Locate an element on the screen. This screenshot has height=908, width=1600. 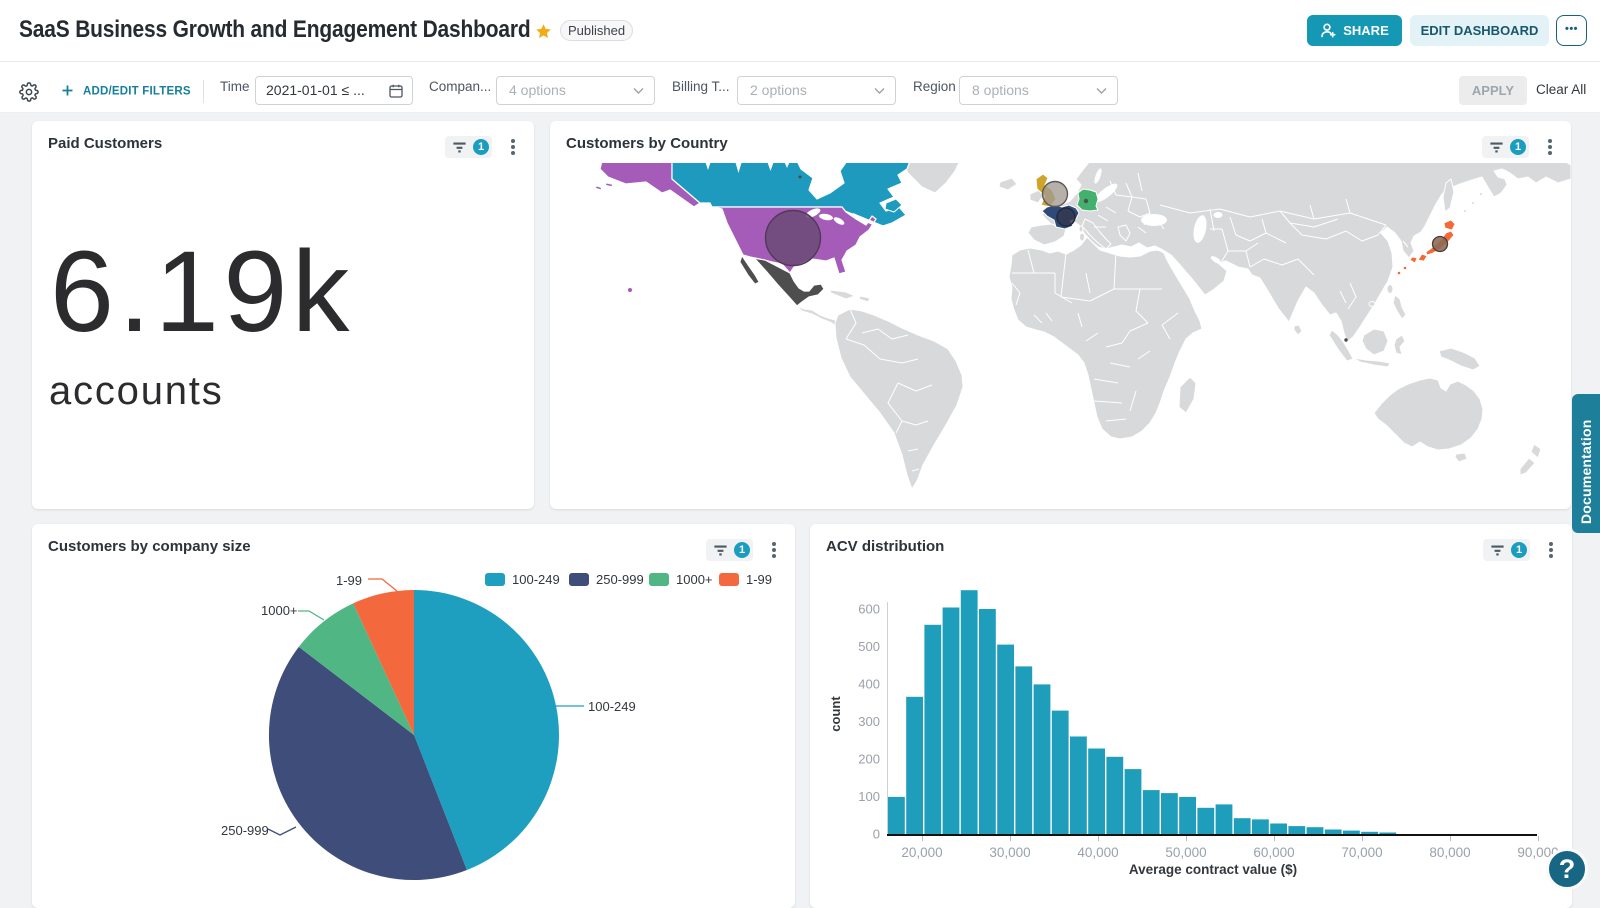
svg-text: 90,000 is located at coordinates (1537, 852).